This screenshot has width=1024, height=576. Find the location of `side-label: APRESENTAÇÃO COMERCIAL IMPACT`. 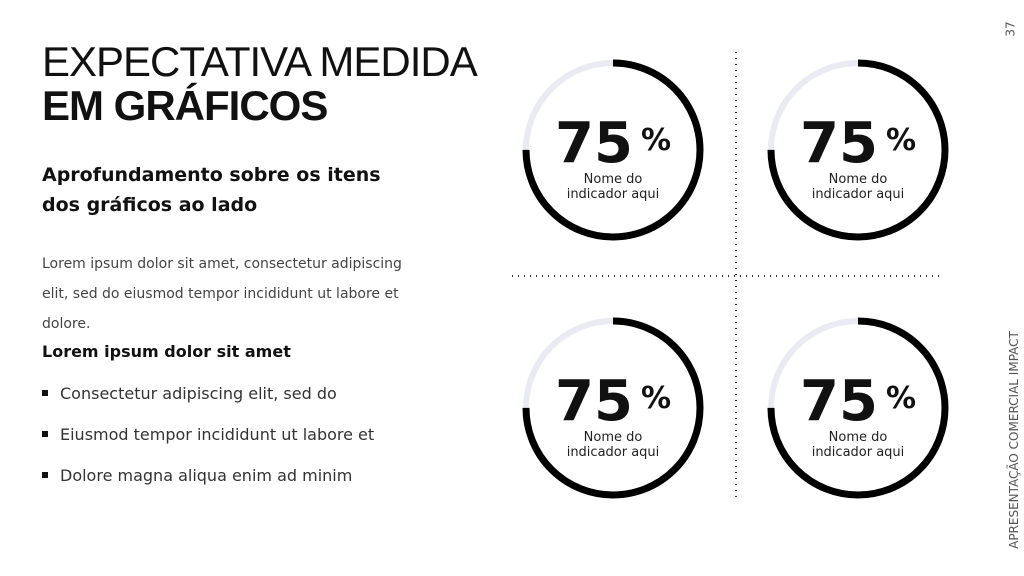

side-label: APRESENTAÇÃO COMERCIAL IMPACT is located at coordinates (1014, 440).